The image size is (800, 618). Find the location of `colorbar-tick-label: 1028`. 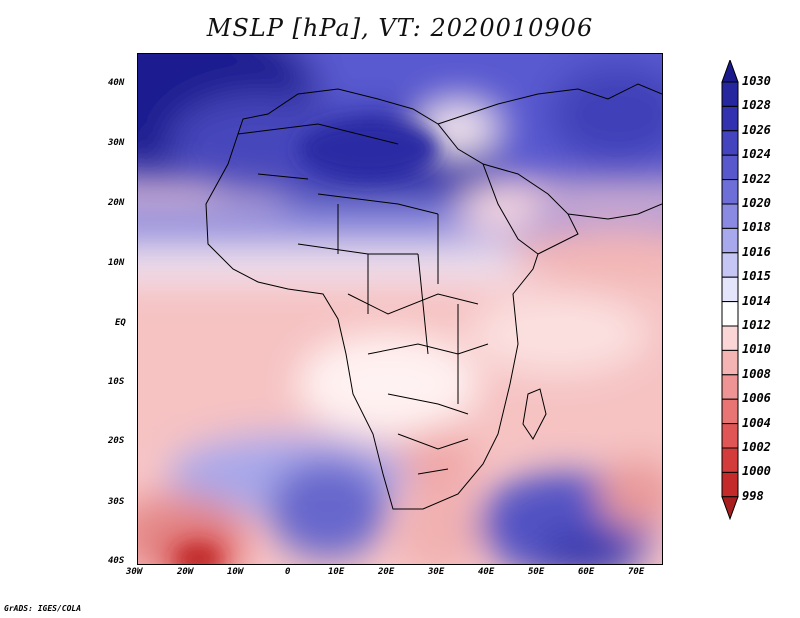

colorbar-tick-label: 1028 is located at coordinates (756, 105).